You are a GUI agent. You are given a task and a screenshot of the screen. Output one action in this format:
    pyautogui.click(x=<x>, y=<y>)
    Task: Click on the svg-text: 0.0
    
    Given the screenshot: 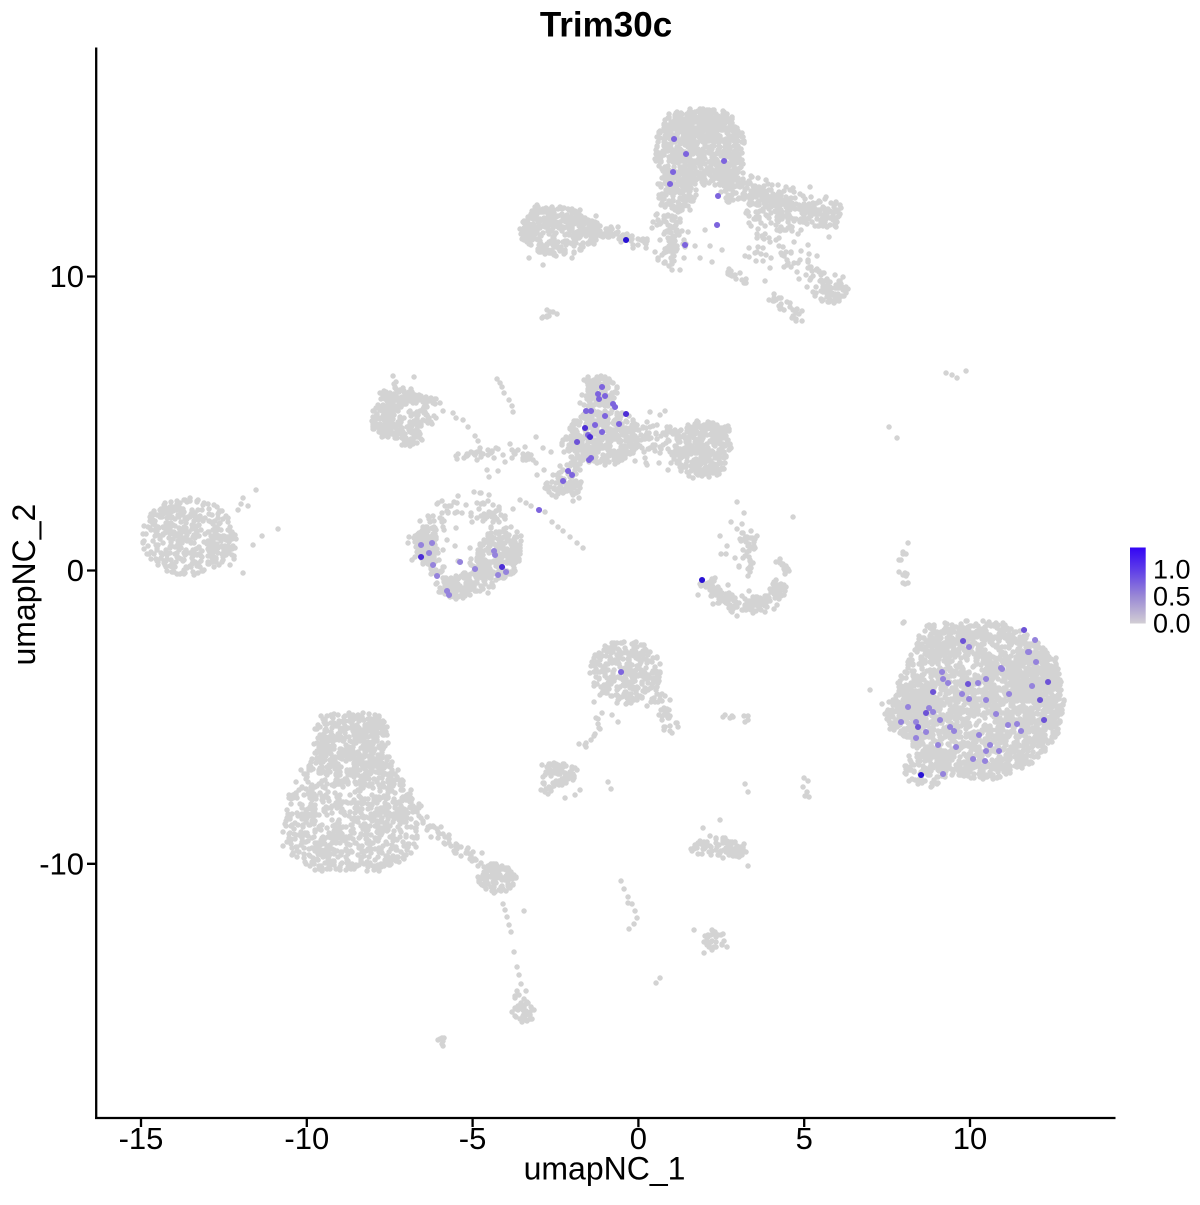 What is the action you would take?
    pyautogui.click(x=1172, y=624)
    